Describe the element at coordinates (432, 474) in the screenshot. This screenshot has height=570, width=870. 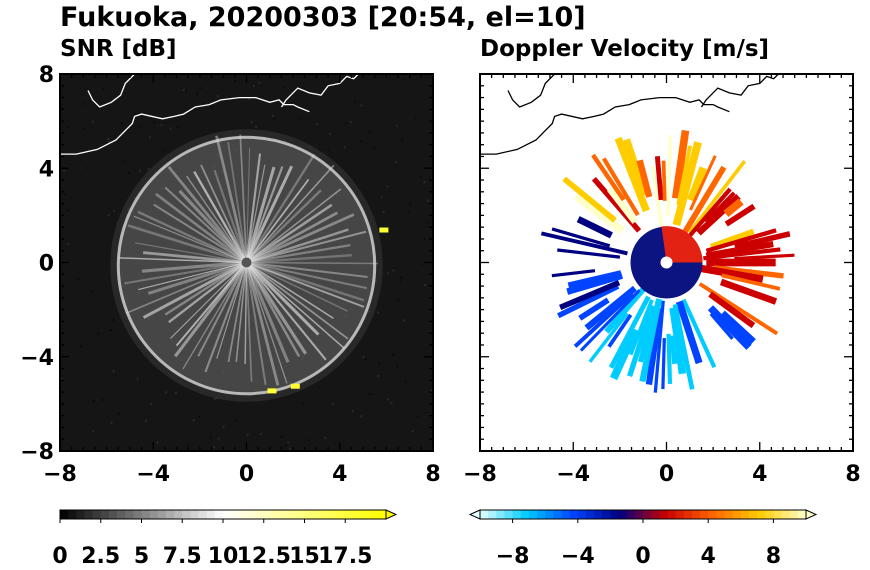
I see `x-tick-label: 8` at that location.